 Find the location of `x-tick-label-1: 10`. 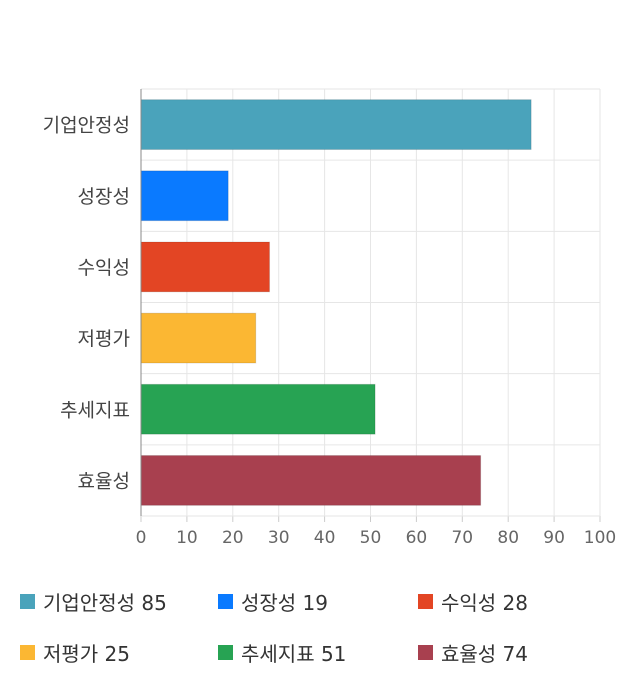

x-tick-label-1: 10 is located at coordinates (187, 538).